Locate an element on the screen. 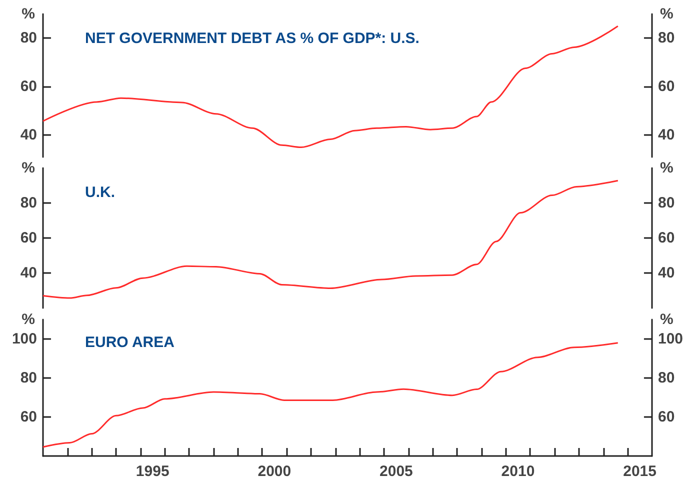  x-tick-label: 2000 is located at coordinates (275, 471).